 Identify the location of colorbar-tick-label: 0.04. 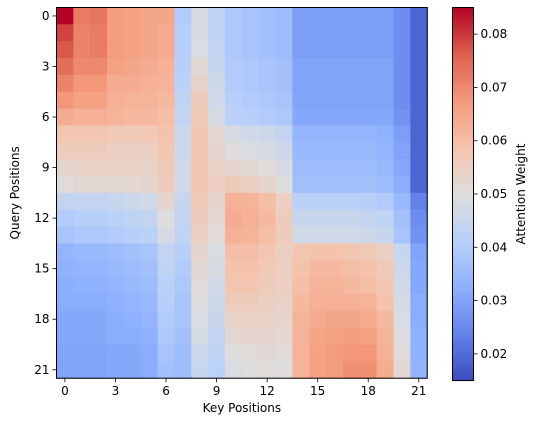
(494, 247).